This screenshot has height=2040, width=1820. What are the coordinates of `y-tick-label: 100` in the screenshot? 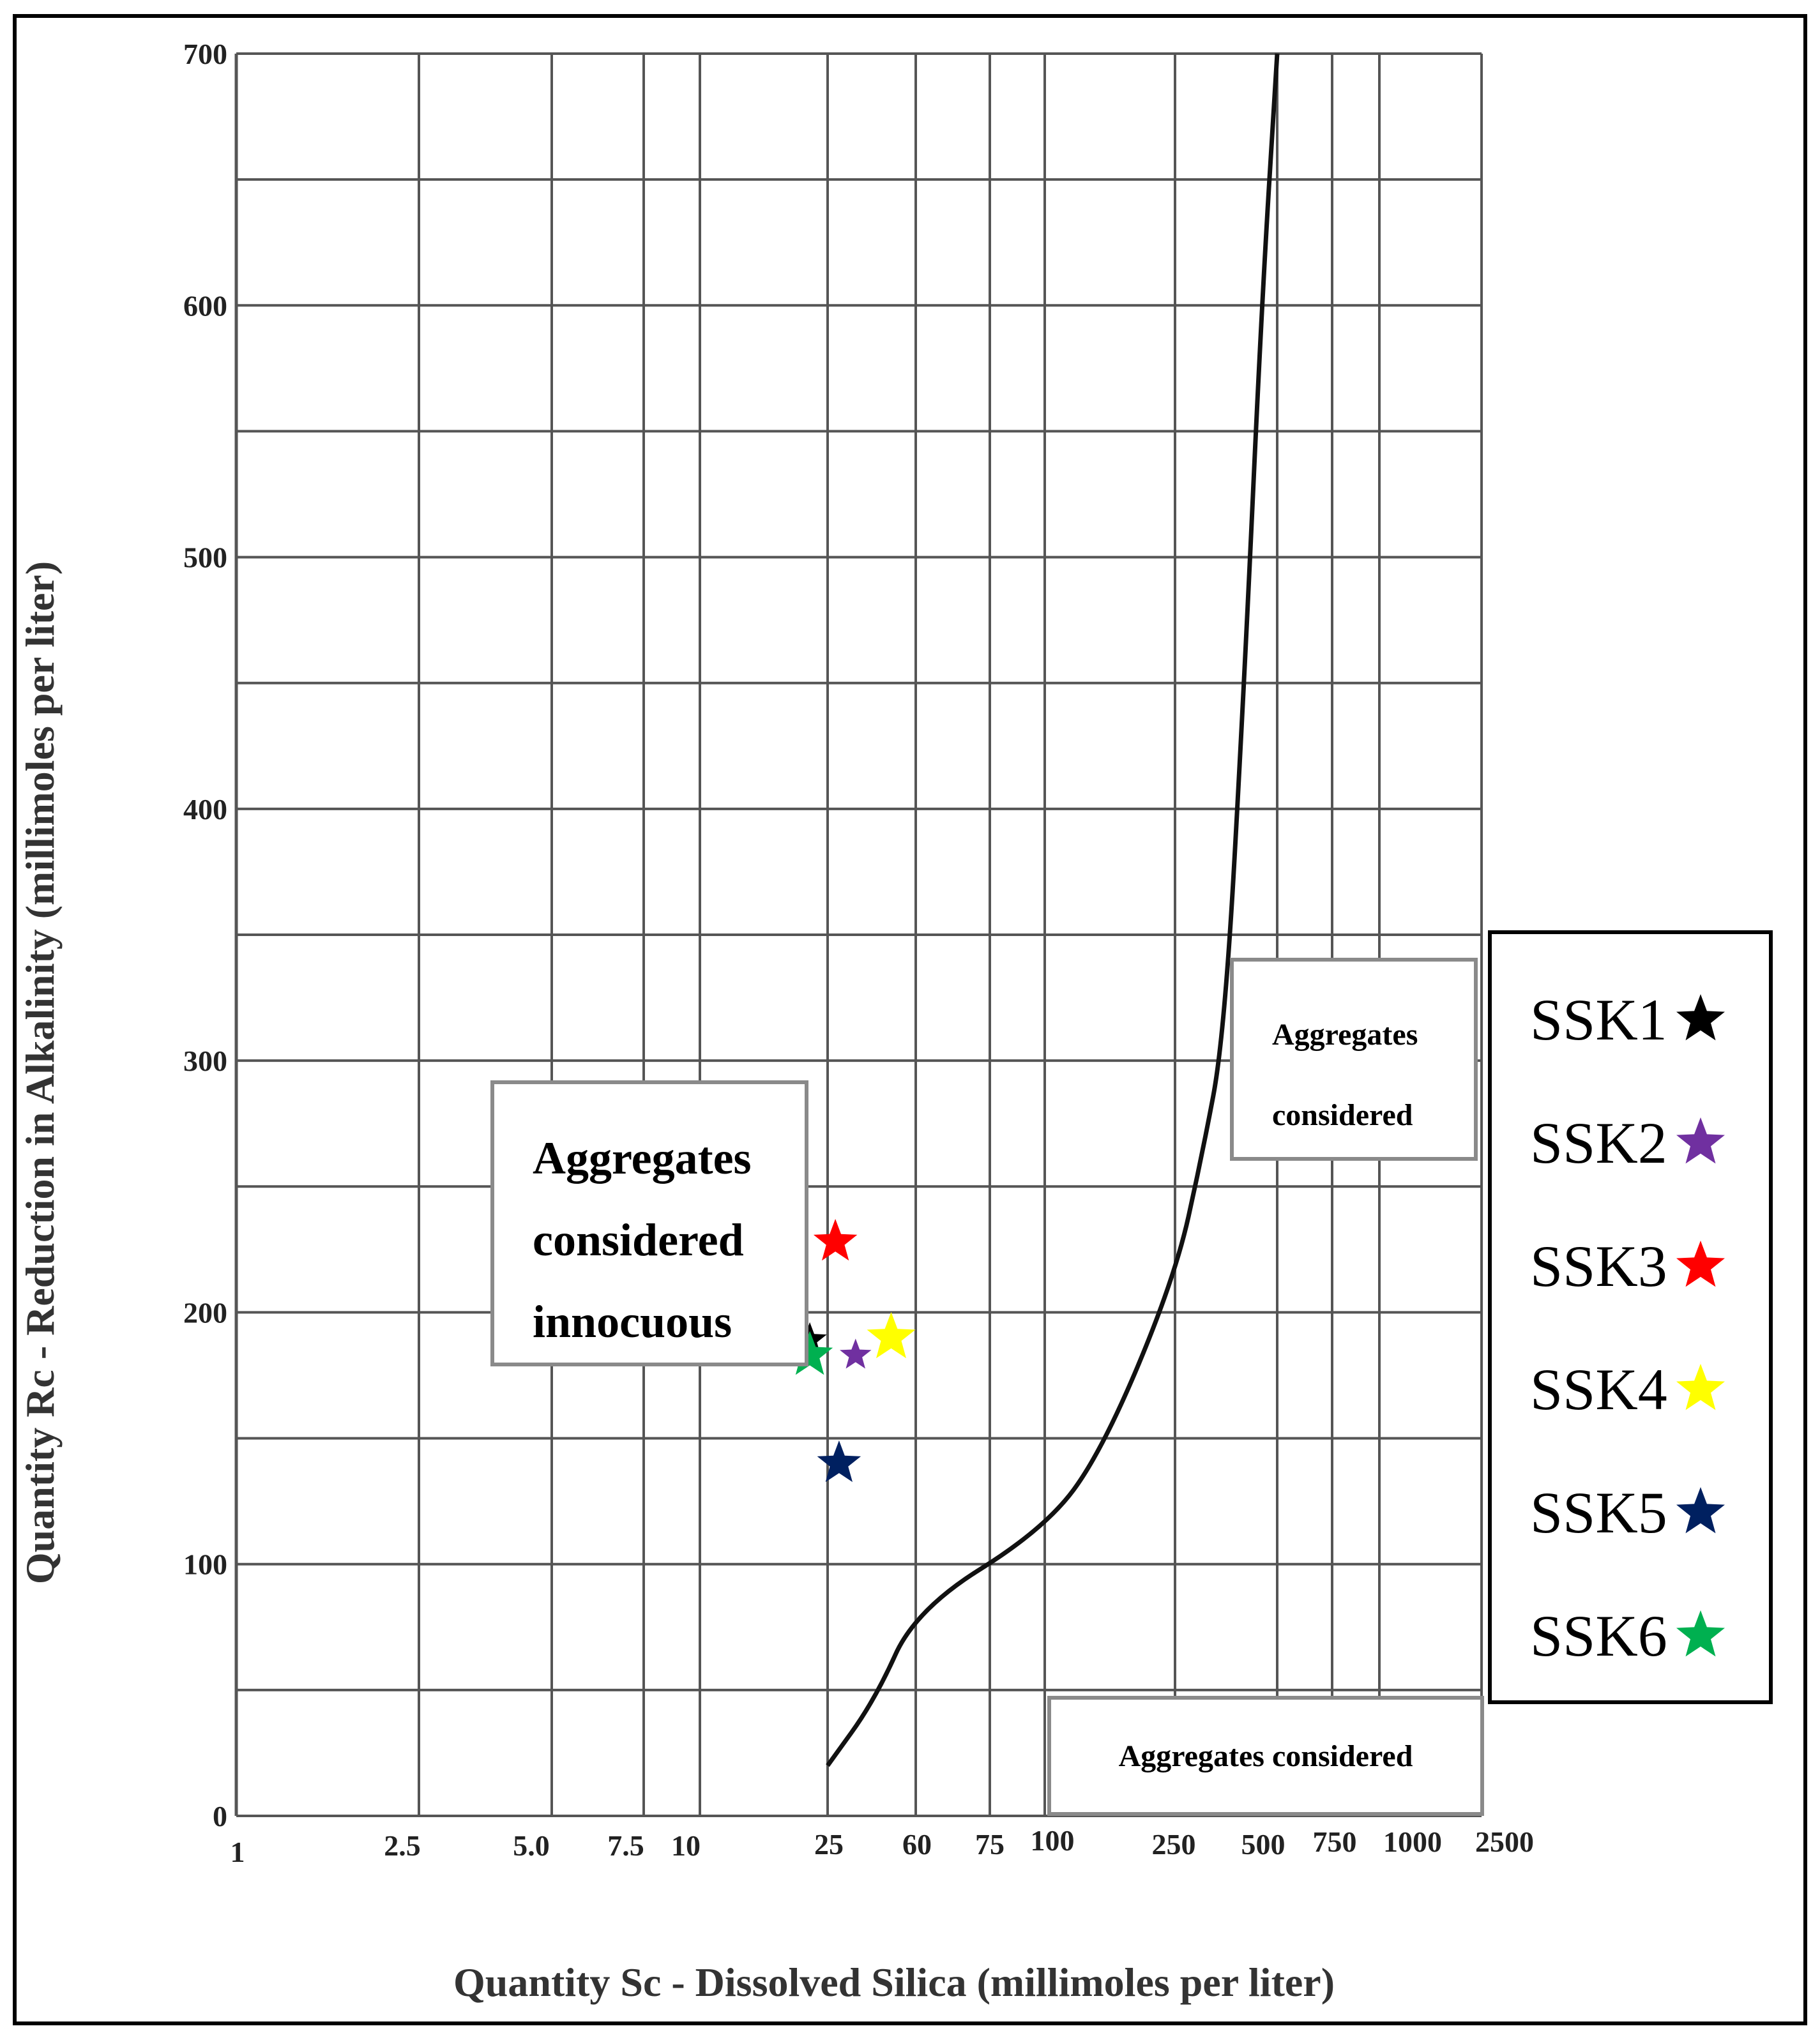 It's located at (205, 1564).